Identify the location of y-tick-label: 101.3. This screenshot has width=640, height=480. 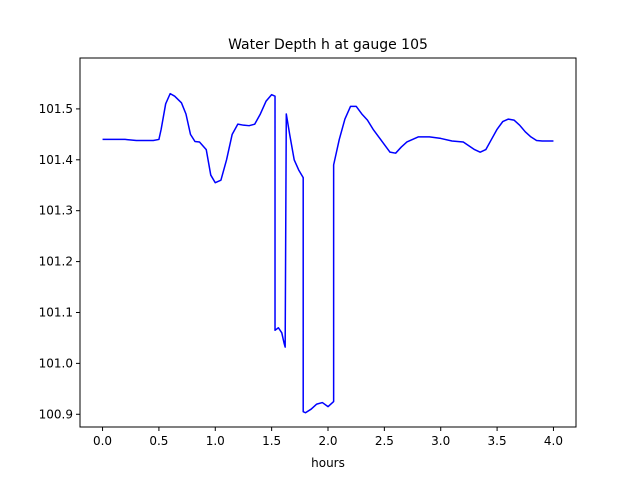
(56, 211).